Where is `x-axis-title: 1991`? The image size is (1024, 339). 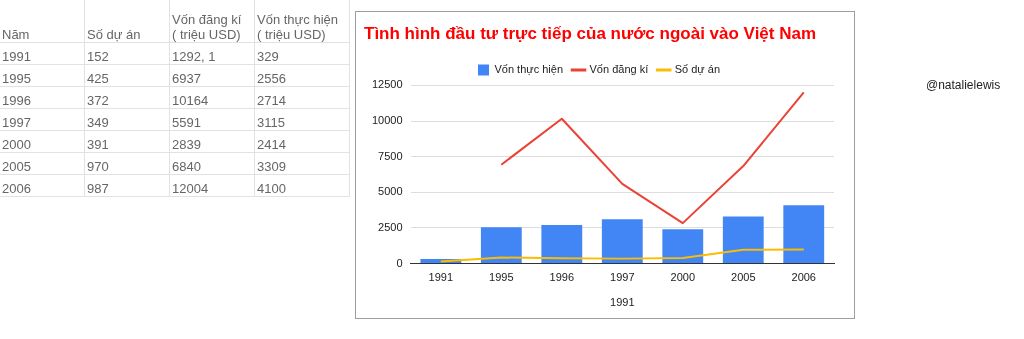 x-axis-title: 1991 is located at coordinates (622, 302).